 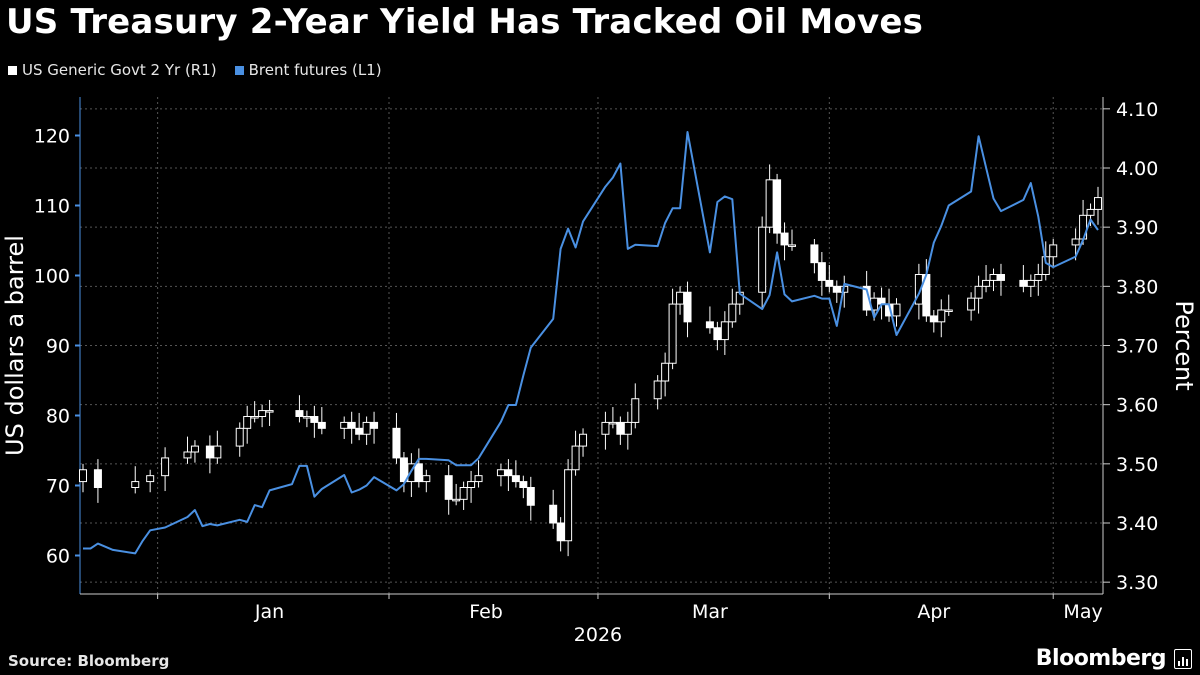 I want to click on brand-wordmark: Bloomberg, so click(x=1101, y=658).